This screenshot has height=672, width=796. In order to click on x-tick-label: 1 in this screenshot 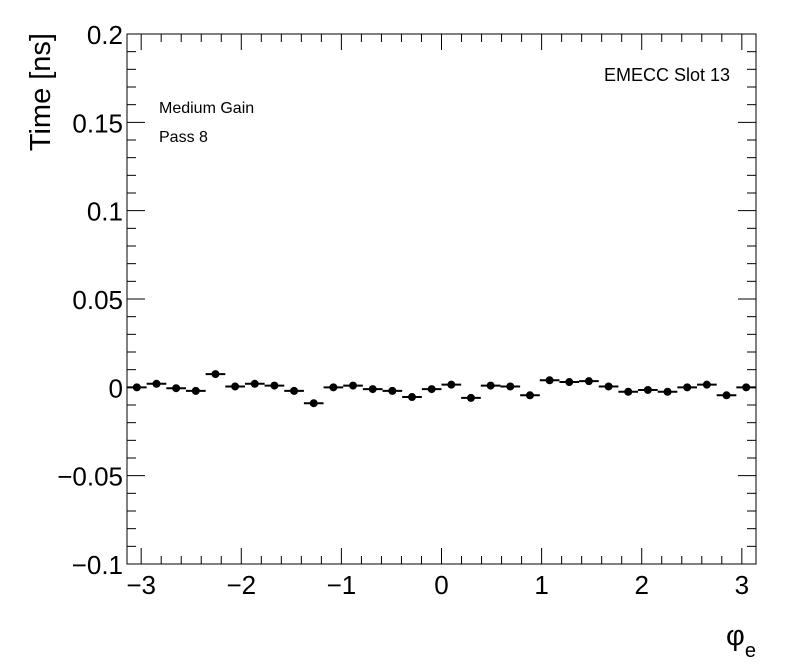, I will do `click(541, 585)`.